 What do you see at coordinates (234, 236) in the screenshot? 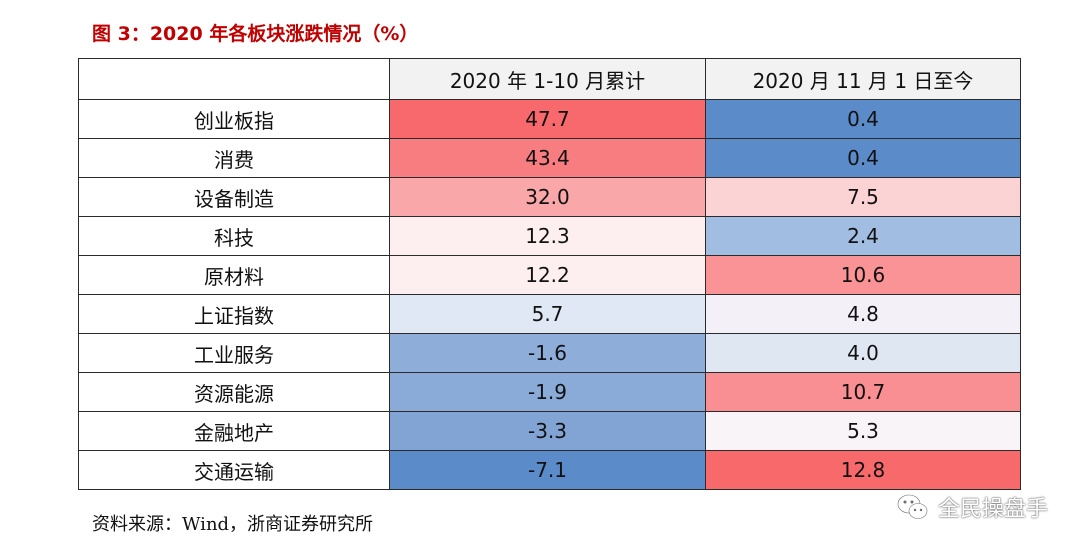
I see `sector-name-cell: 科技` at bounding box center [234, 236].